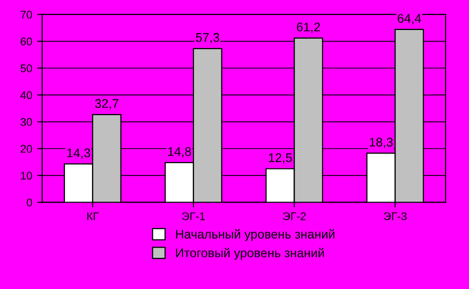  I want to click on data-label: 57,3, so click(208, 38).